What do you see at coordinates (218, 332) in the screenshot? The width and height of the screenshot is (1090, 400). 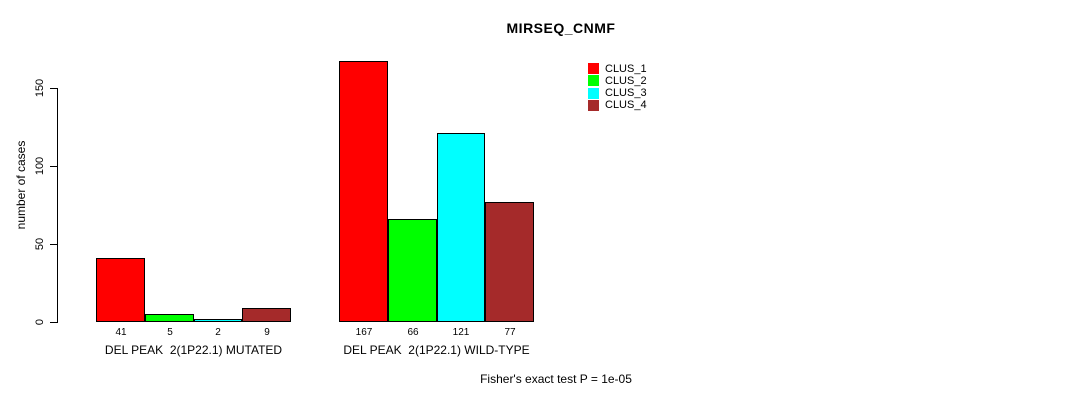 I see `bar-value-label: 2` at bounding box center [218, 332].